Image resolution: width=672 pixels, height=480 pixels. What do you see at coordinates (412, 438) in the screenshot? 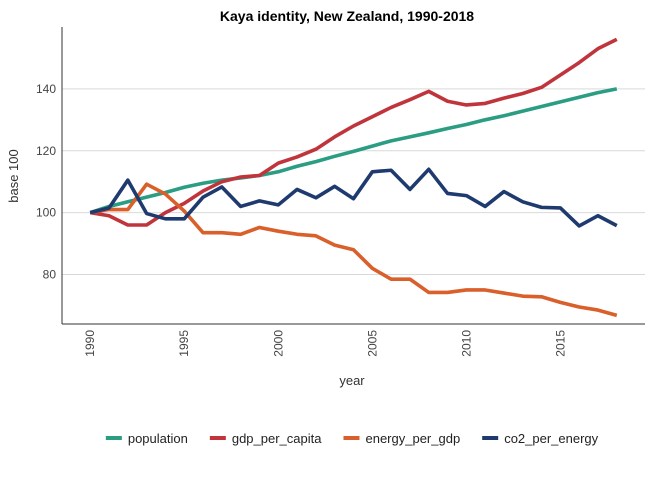
I see `legend-label: energy_per_gdp` at bounding box center [412, 438].